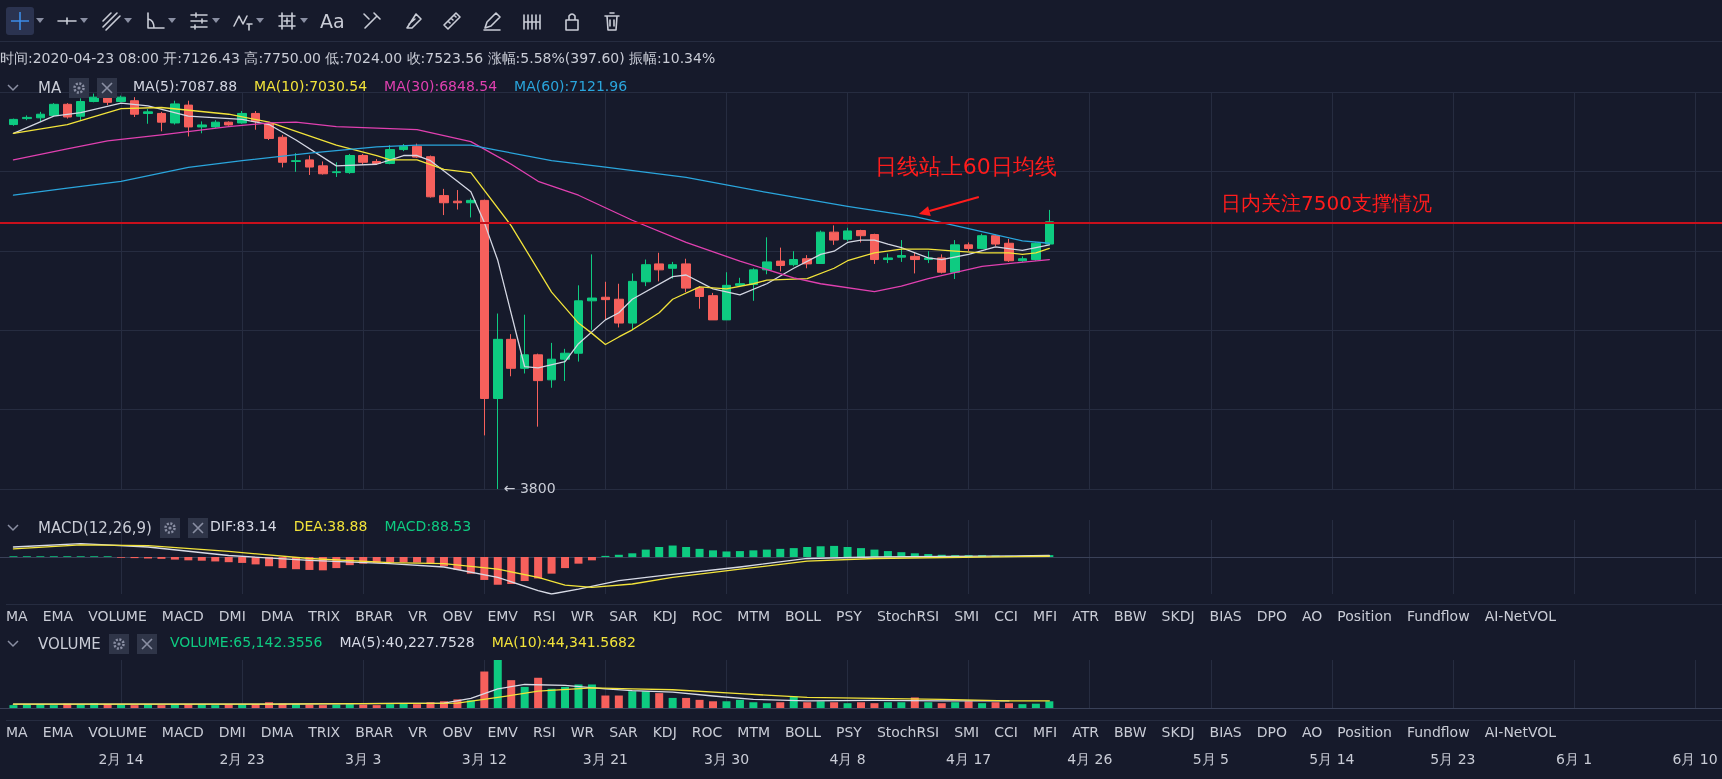 Image resolution: width=1722 pixels, height=779 pixels. What do you see at coordinates (407, 642) in the screenshot?
I see `text: MA(5):40,227.7528` at bounding box center [407, 642].